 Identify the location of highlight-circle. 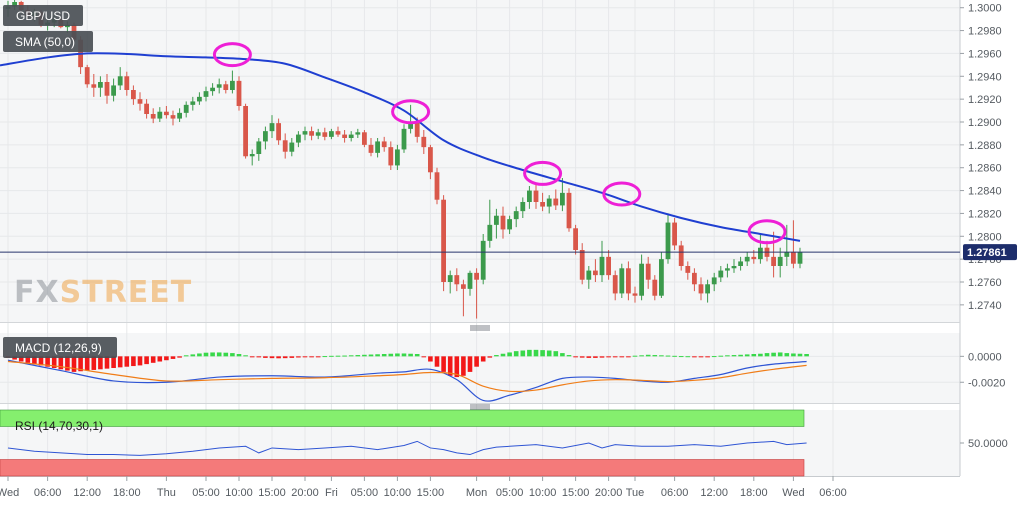
(622, 194).